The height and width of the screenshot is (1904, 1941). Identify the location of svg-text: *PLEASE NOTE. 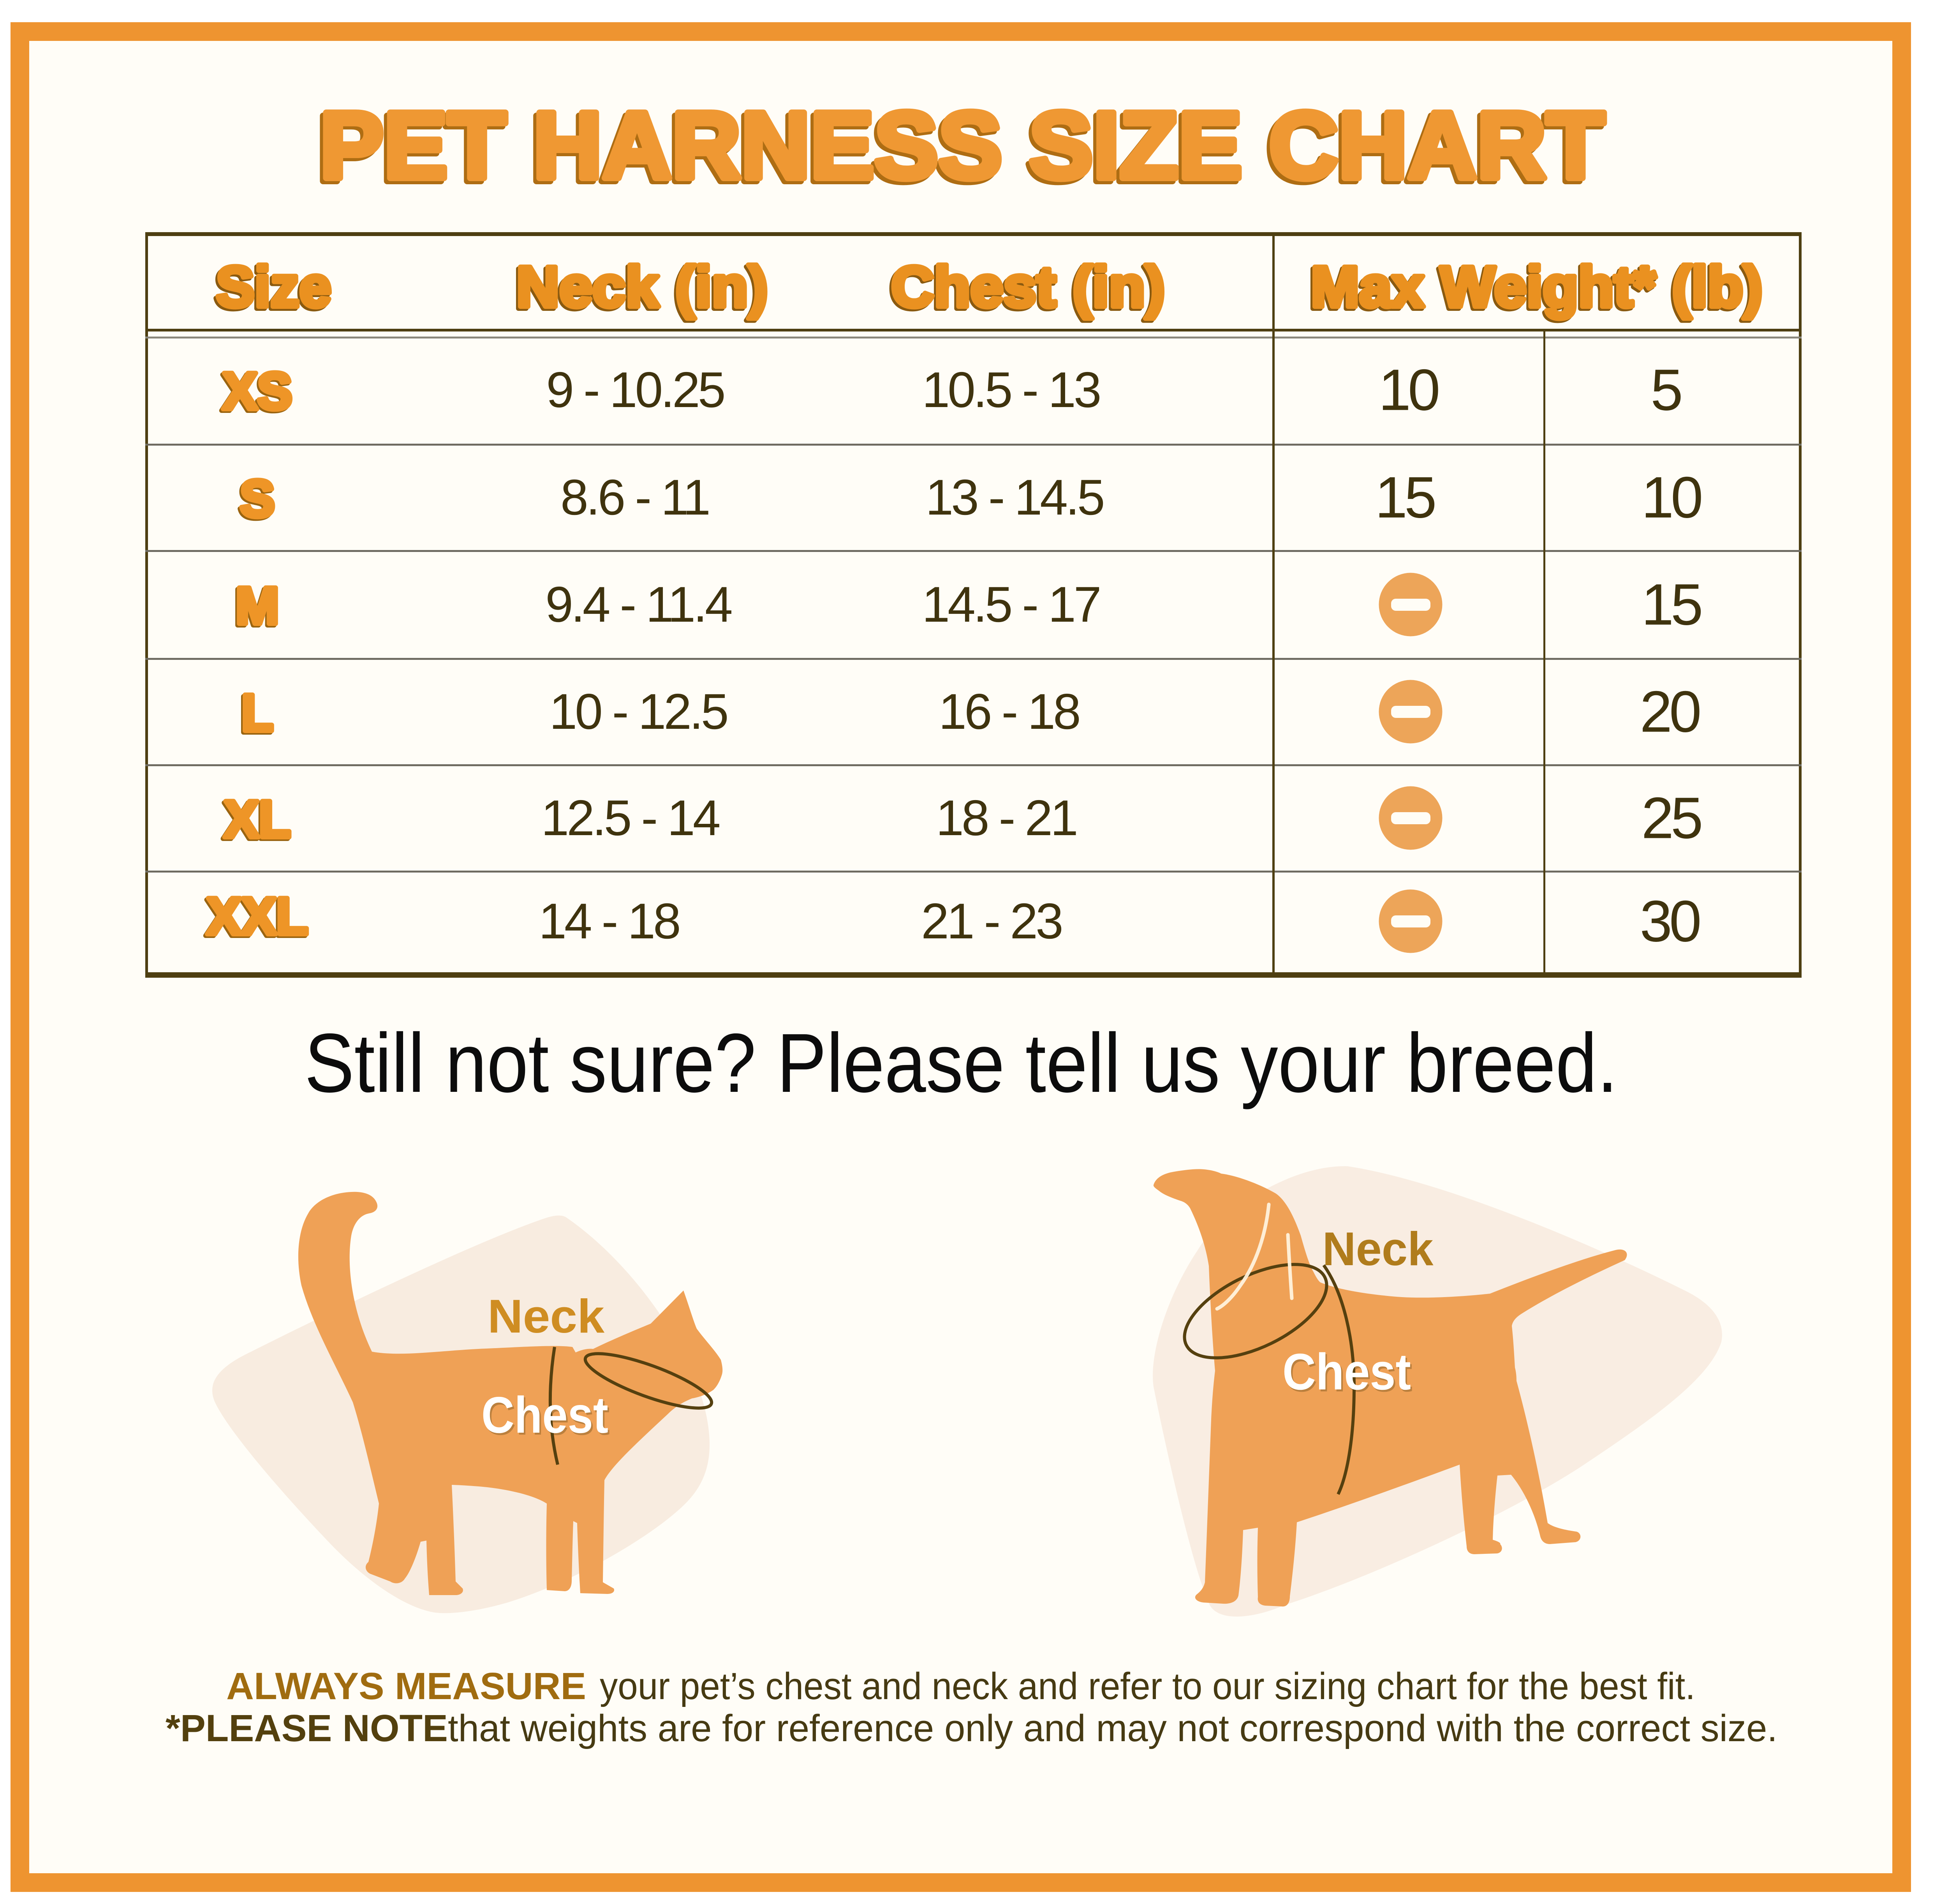
(307, 1728).